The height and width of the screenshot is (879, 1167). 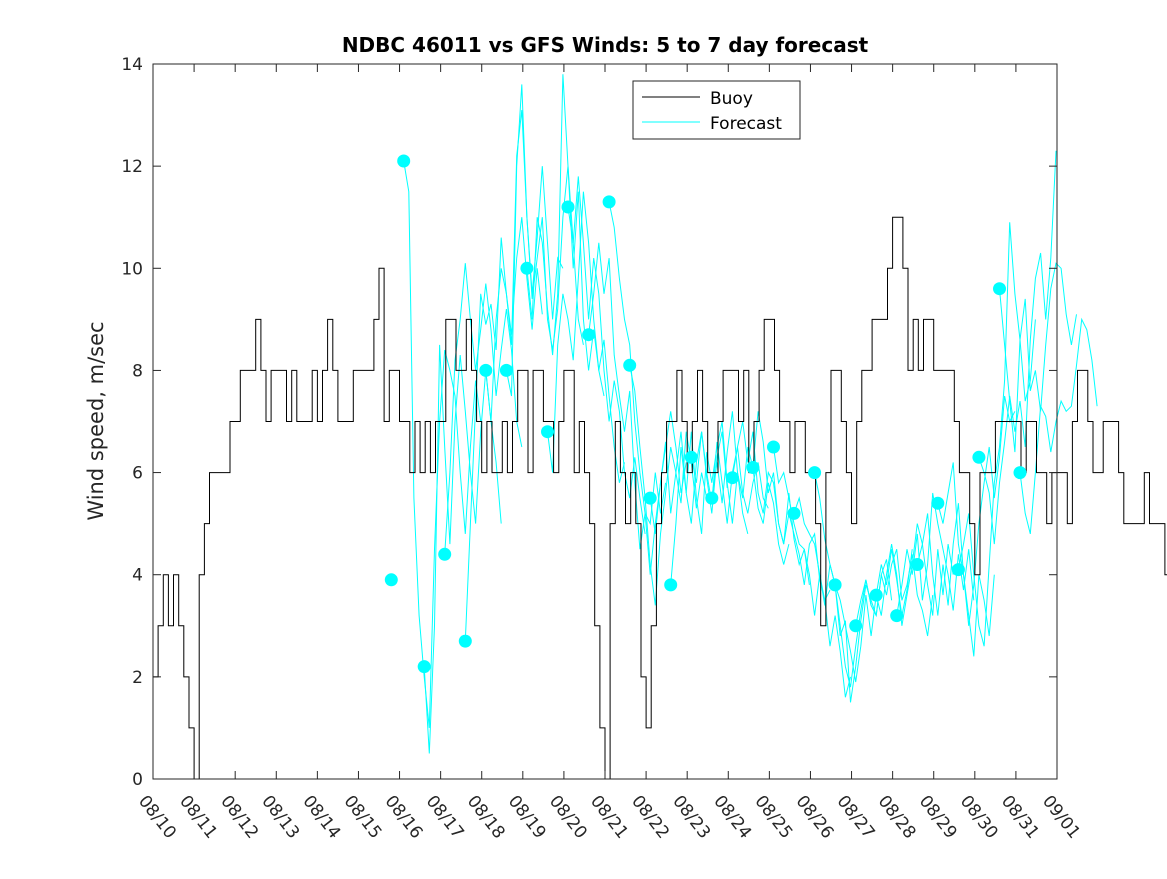 I want to click on y-axis-label: Wind speed, m/sec, so click(x=96, y=420).